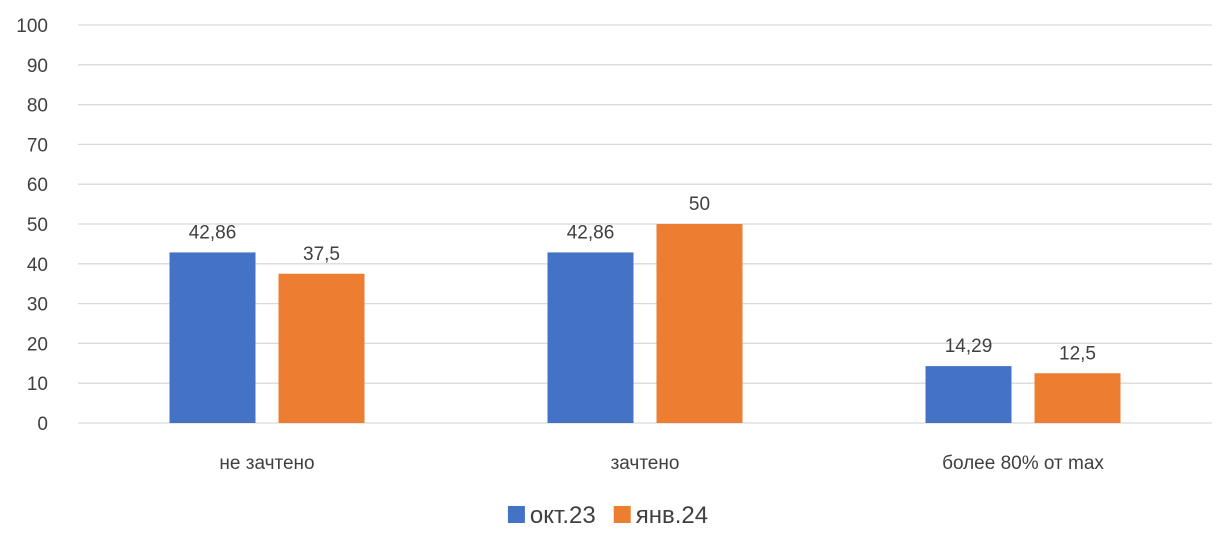 Image resolution: width=1216 pixels, height=533 pixels. What do you see at coordinates (32, 26) in the screenshot?
I see `y-tick-label: 100` at bounding box center [32, 26].